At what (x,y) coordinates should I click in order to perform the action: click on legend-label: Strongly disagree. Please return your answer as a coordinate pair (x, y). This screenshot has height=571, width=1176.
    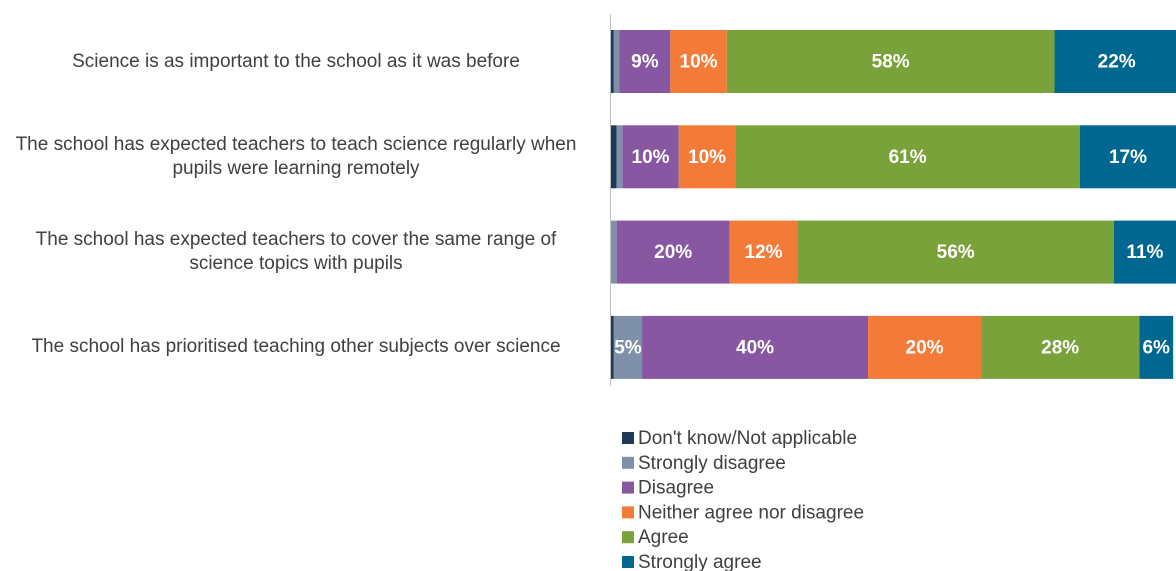
    Looking at the image, I should click on (712, 463).